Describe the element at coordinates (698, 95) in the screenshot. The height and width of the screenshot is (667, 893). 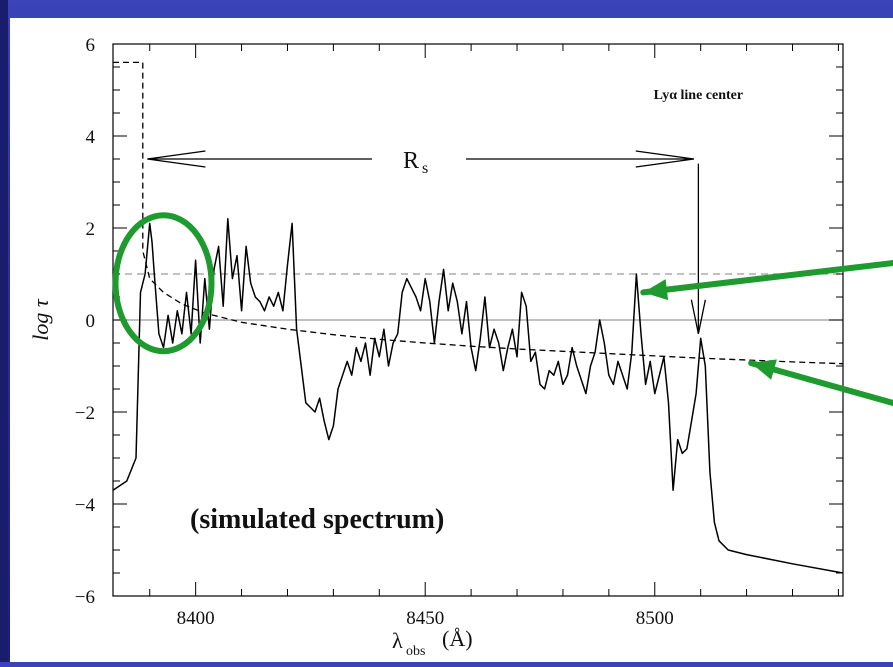
I see `lya-line-center-label: Lyα line center` at that location.